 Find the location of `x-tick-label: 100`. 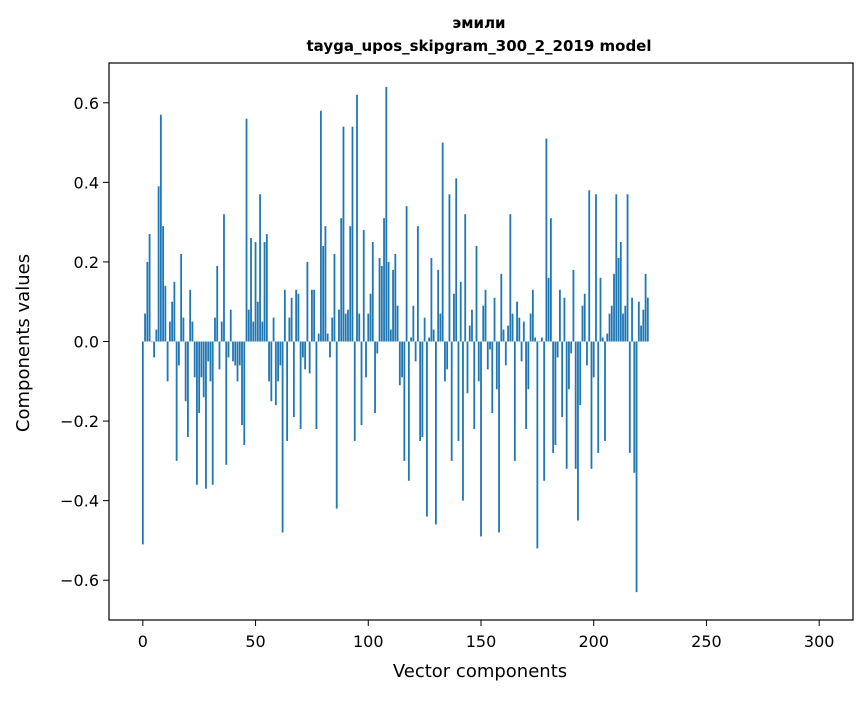

x-tick-label: 100 is located at coordinates (368, 641).